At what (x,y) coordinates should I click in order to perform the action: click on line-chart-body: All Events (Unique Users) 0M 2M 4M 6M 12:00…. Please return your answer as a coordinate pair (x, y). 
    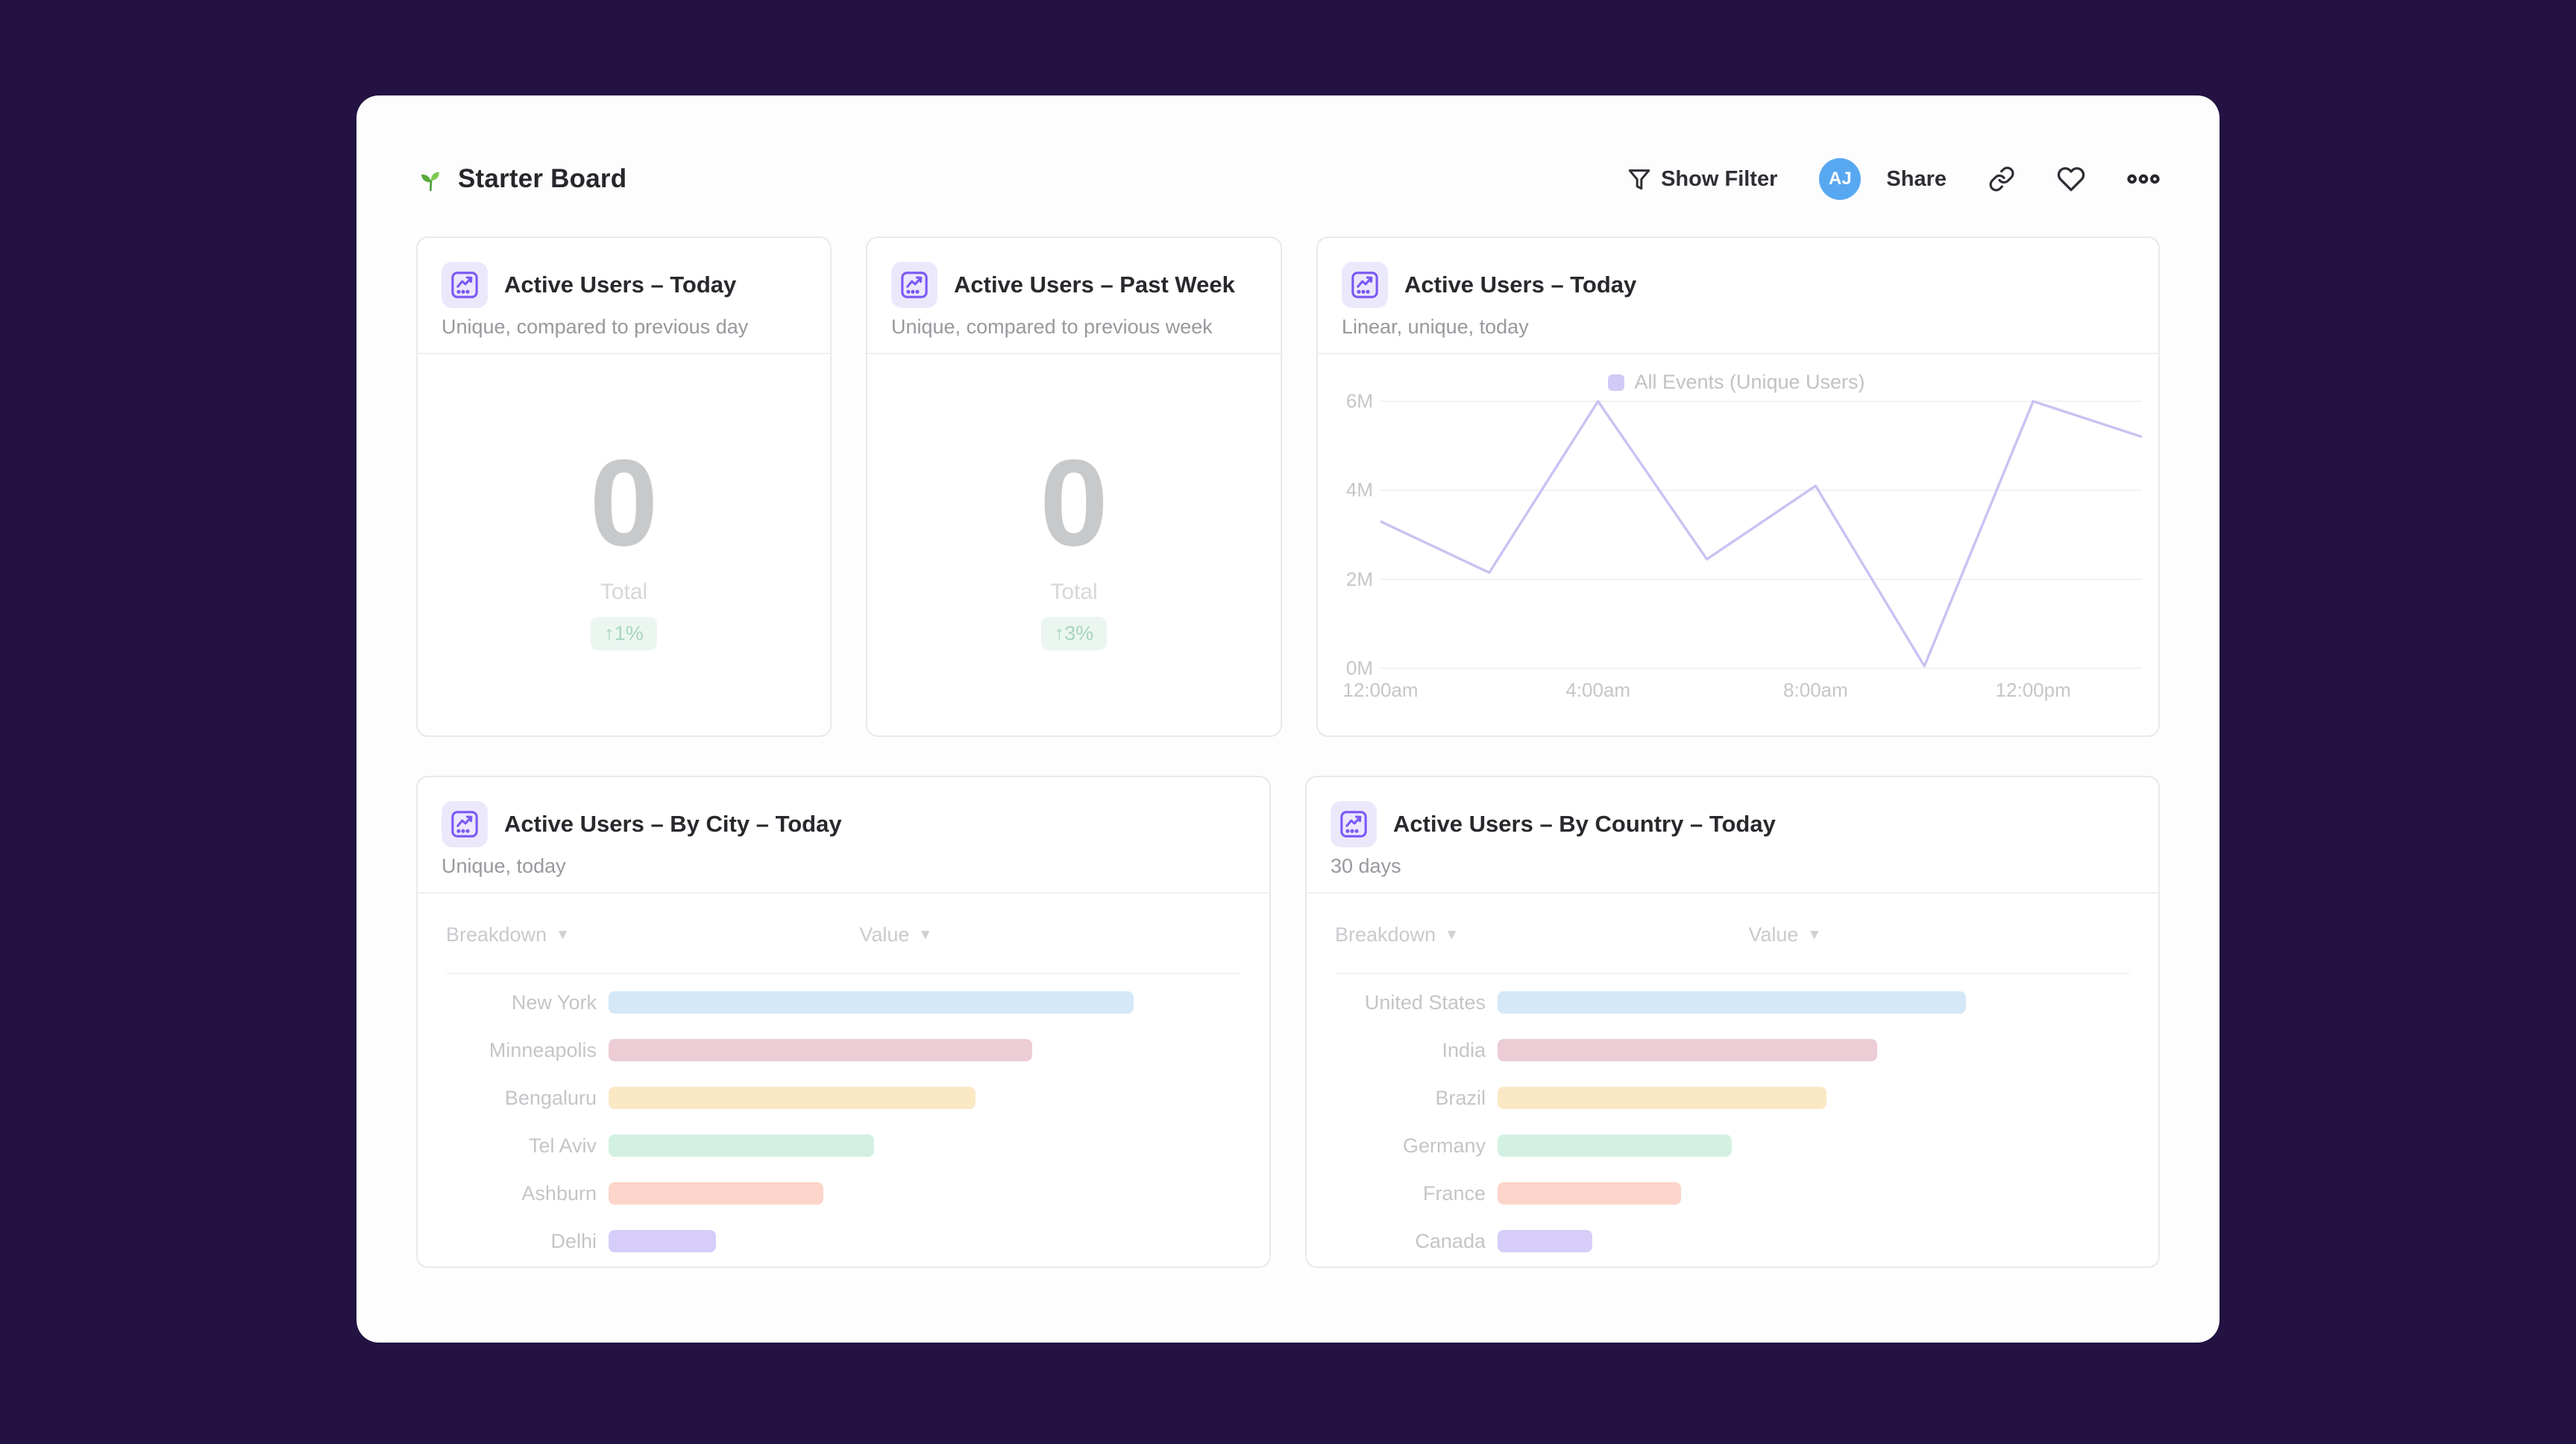
    Looking at the image, I should click on (1738, 538).